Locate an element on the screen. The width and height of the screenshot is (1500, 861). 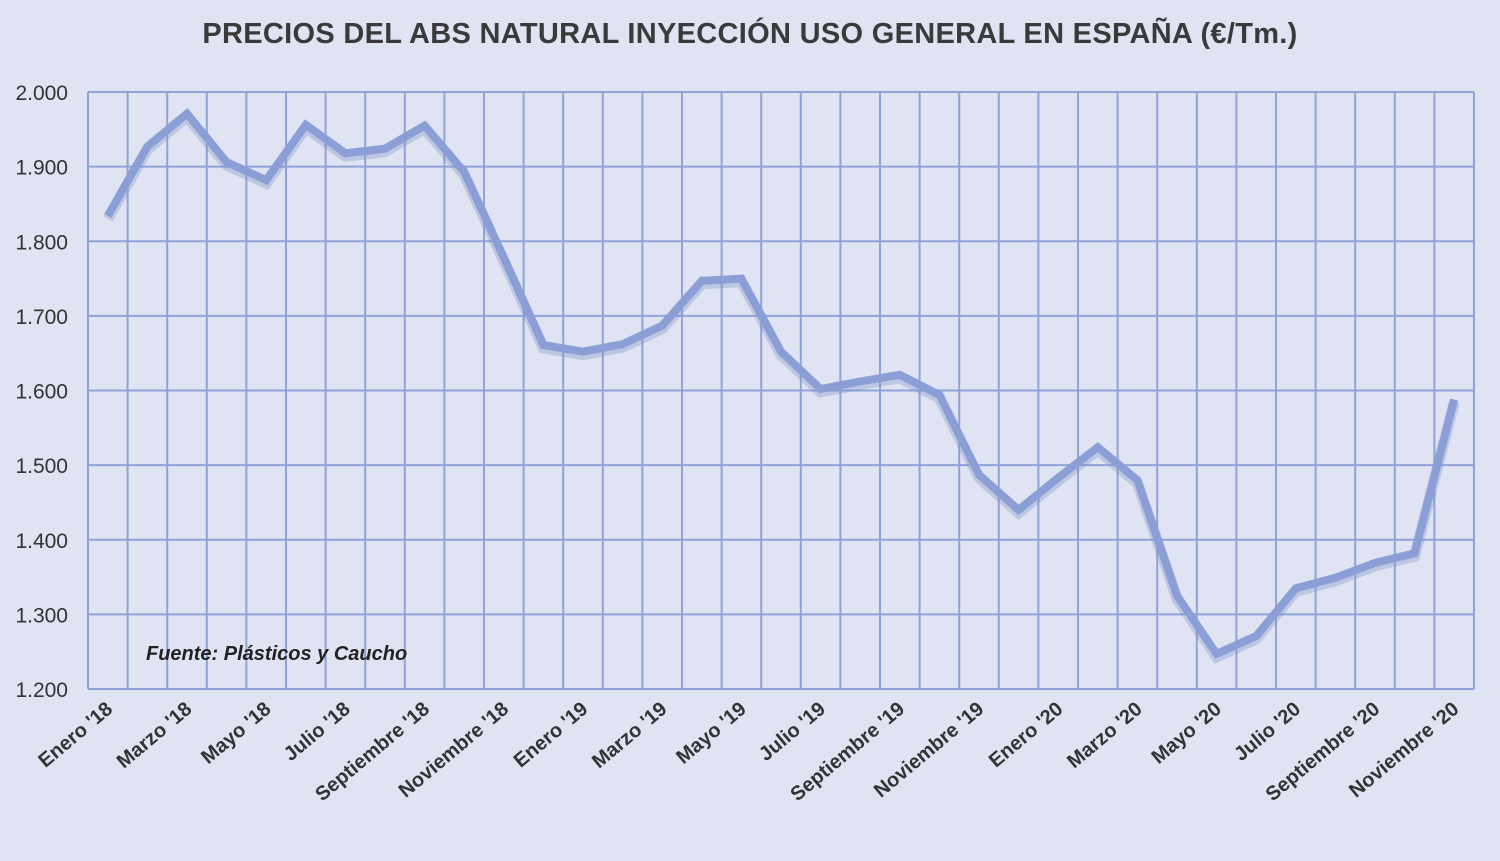
y-tick-label: 1.300 is located at coordinates (41, 615).